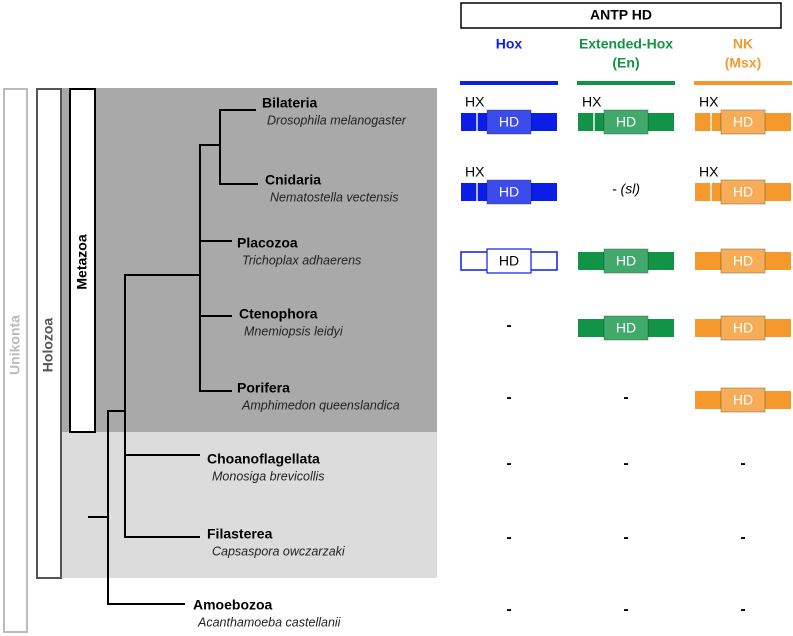  I want to click on column-name: Hox, so click(509, 44).